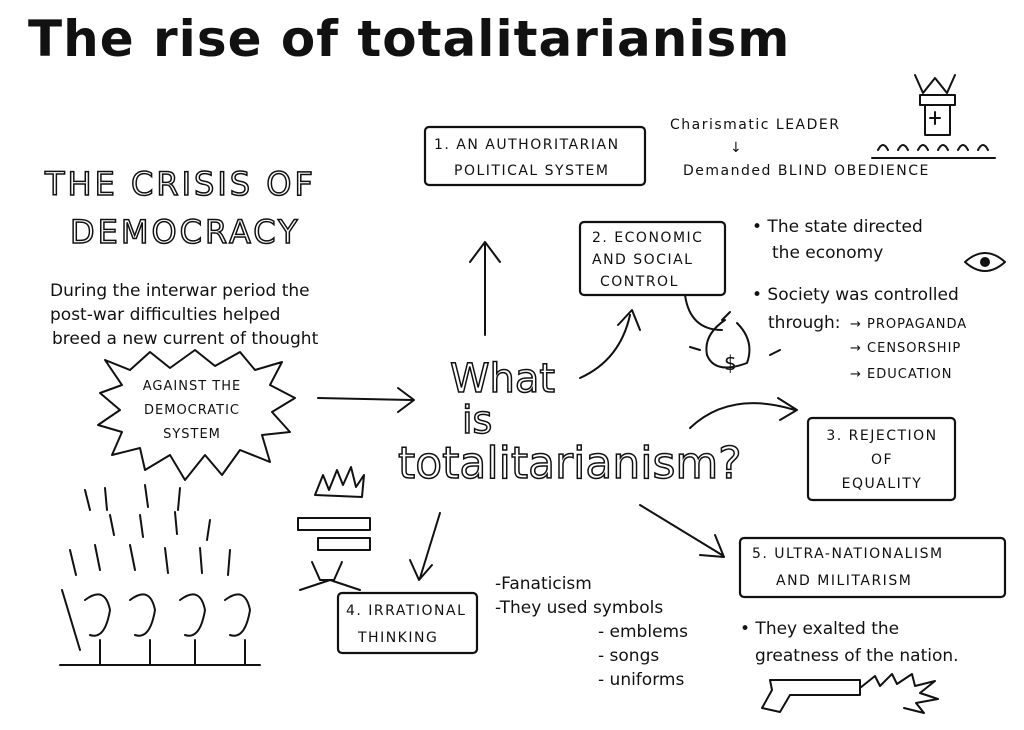  Describe the element at coordinates (848, 554) in the screenshot. I see `node-label: 5. ULTRA-NATIONALISM` at that location.